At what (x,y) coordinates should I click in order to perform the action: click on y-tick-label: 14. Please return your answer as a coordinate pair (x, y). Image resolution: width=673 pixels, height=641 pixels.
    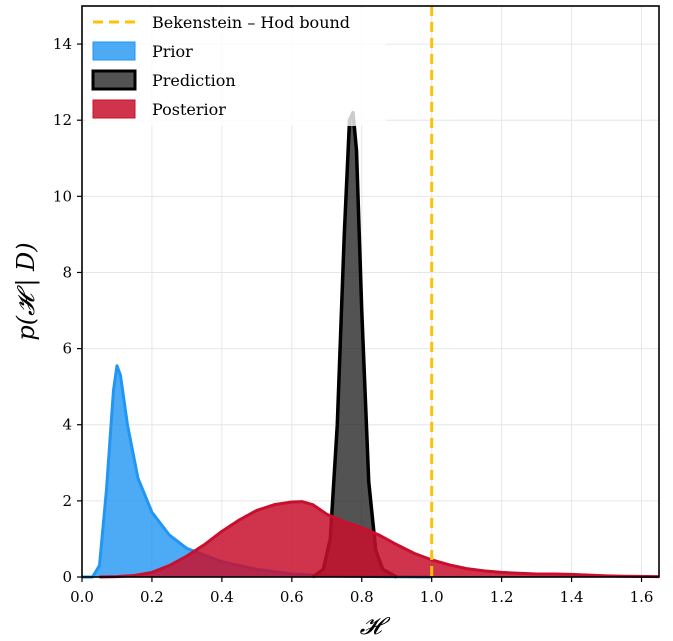
    Looking at the image, I should click on (62, 44).